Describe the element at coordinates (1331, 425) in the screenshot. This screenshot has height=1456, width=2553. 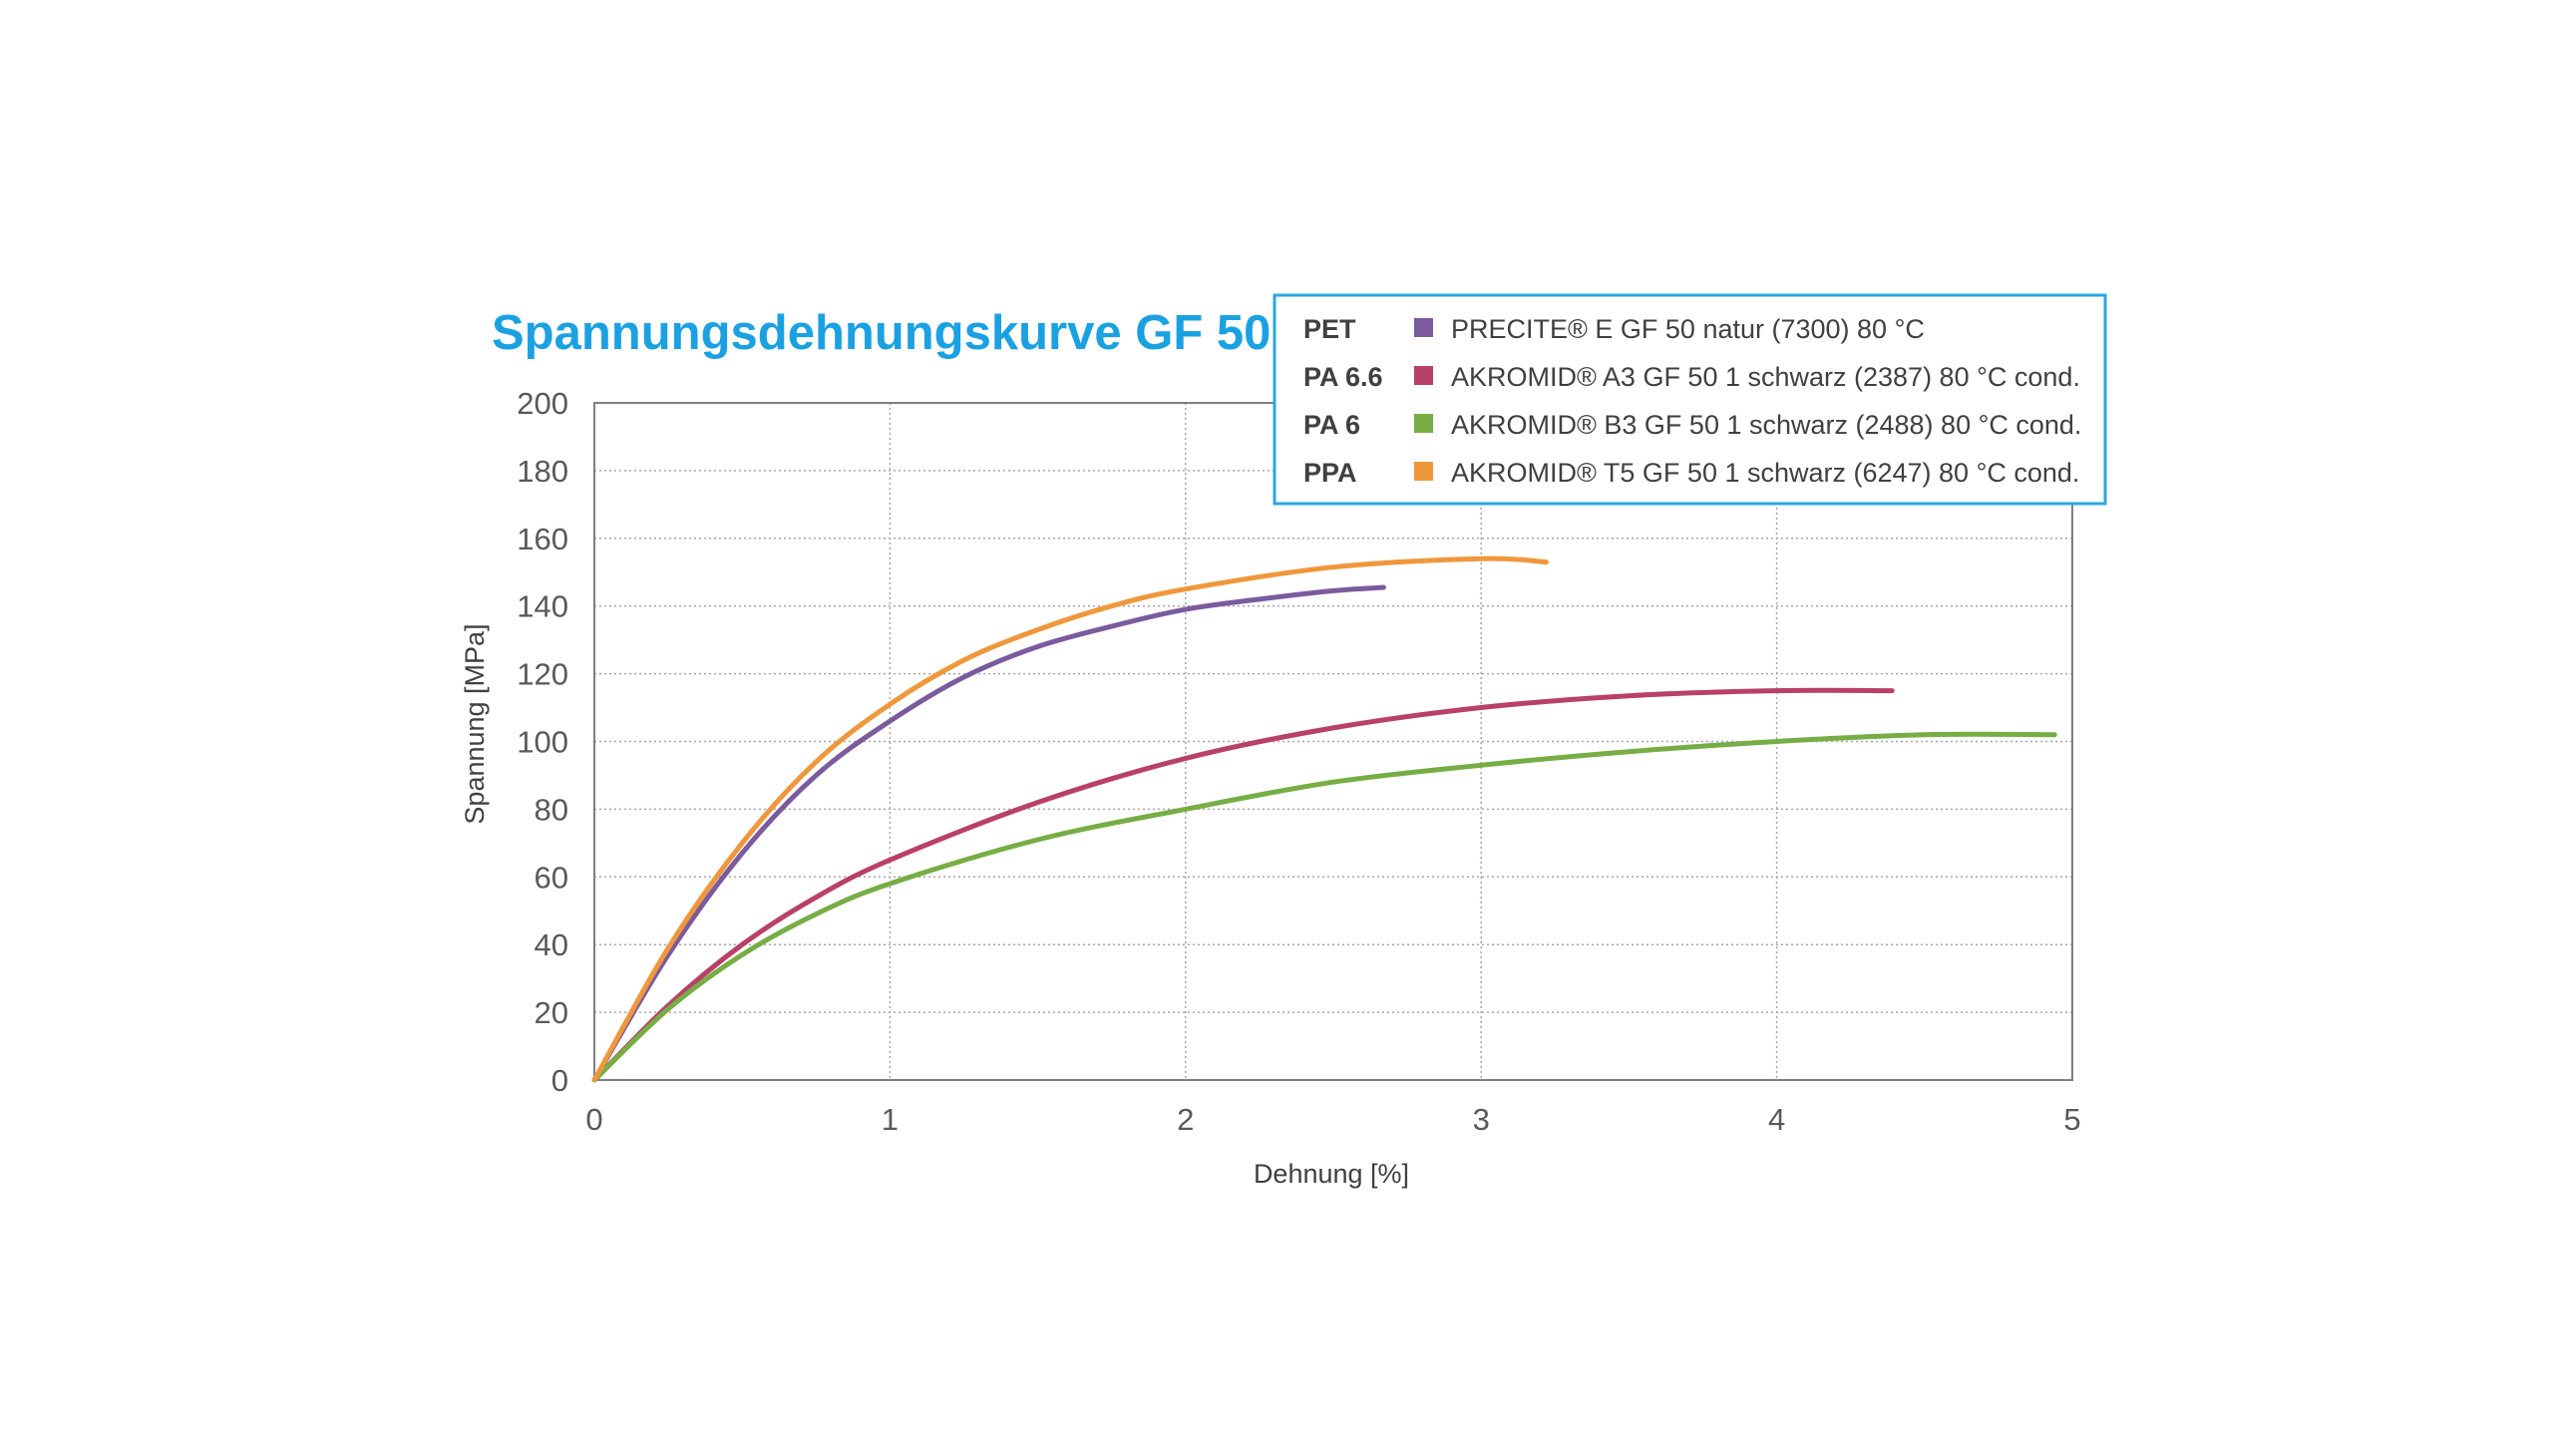
I see `legend-abbr-pa-6: PA 6` at that location.